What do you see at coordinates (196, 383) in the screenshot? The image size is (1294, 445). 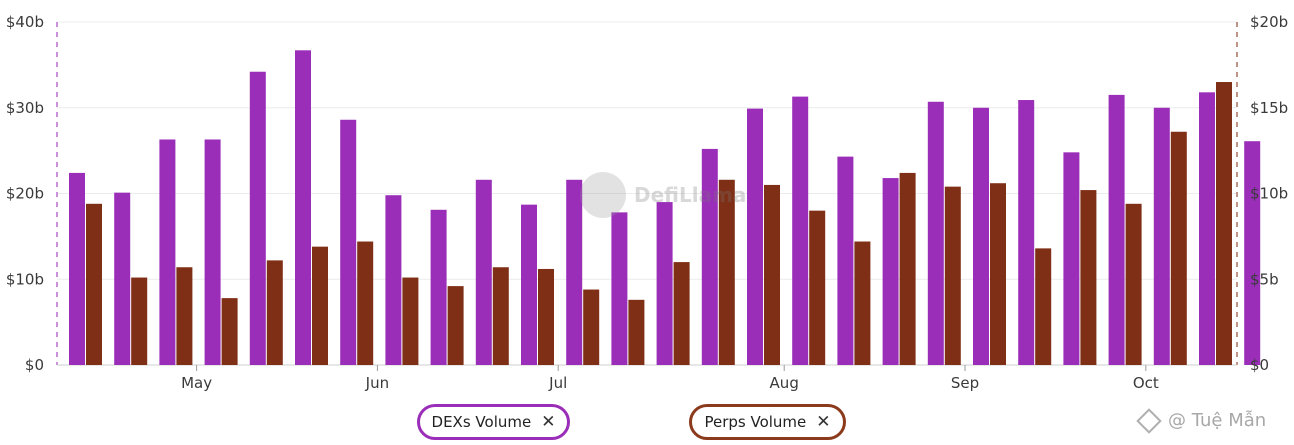 I see `x-tick-label: May` at bounding box center [196, 383].